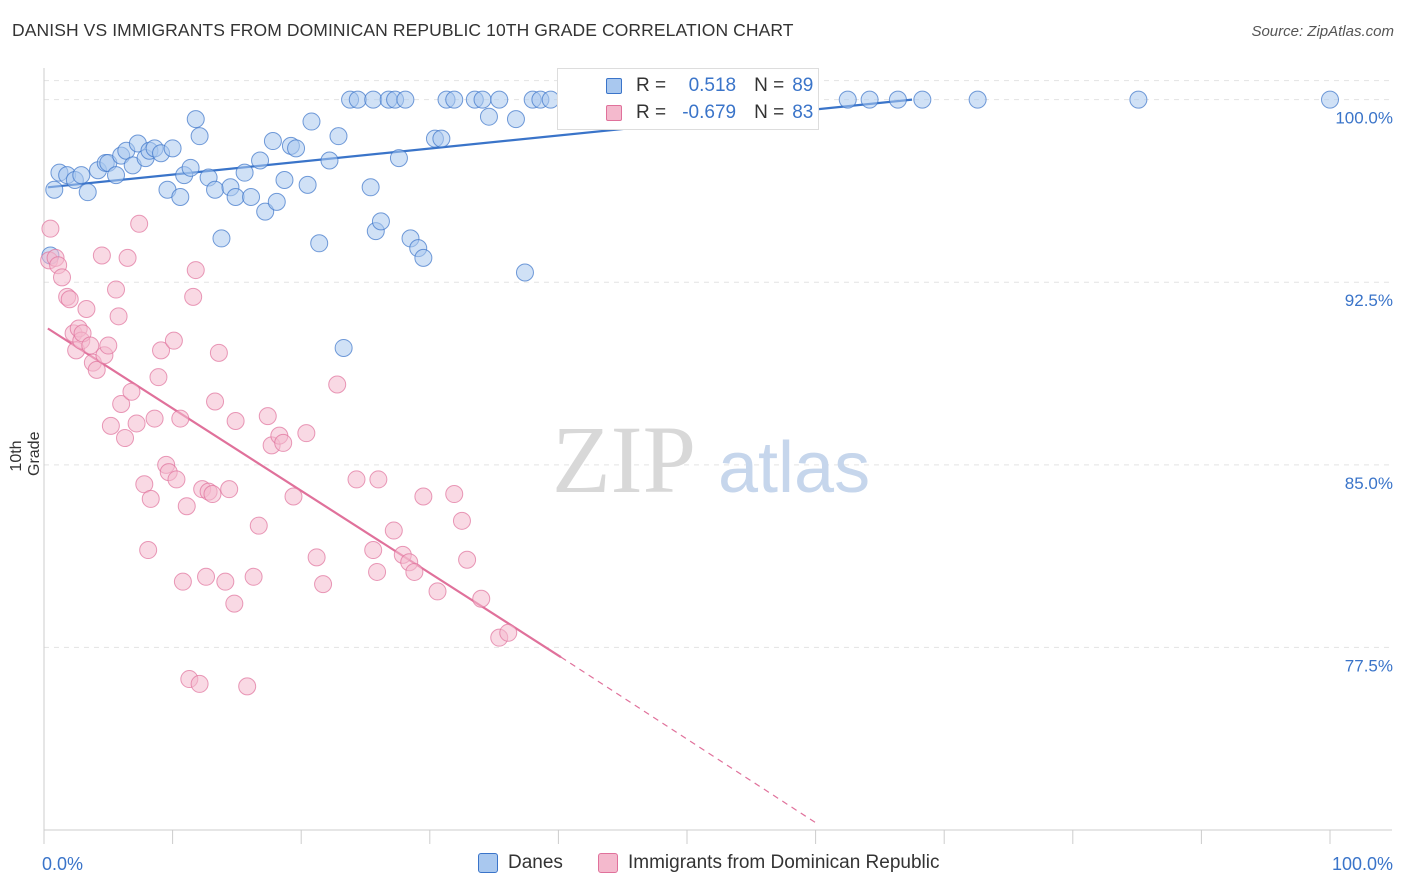 This screenshot has width=1406, height=892. What do you see at coordinates (784, 862) in the screenshot?
I see `legend-label: Immigrants from Dominican Republic` at bounding box center [784, 862].